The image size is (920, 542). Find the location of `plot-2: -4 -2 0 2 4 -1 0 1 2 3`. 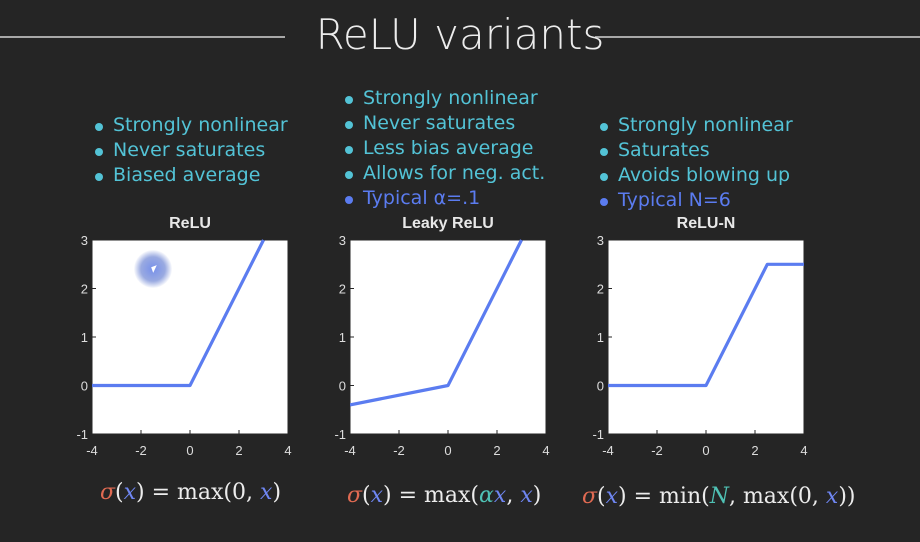

plot-2: -4 -2 0 2 4 -1 0 1 2 3 is located at coordinates (699, 345).